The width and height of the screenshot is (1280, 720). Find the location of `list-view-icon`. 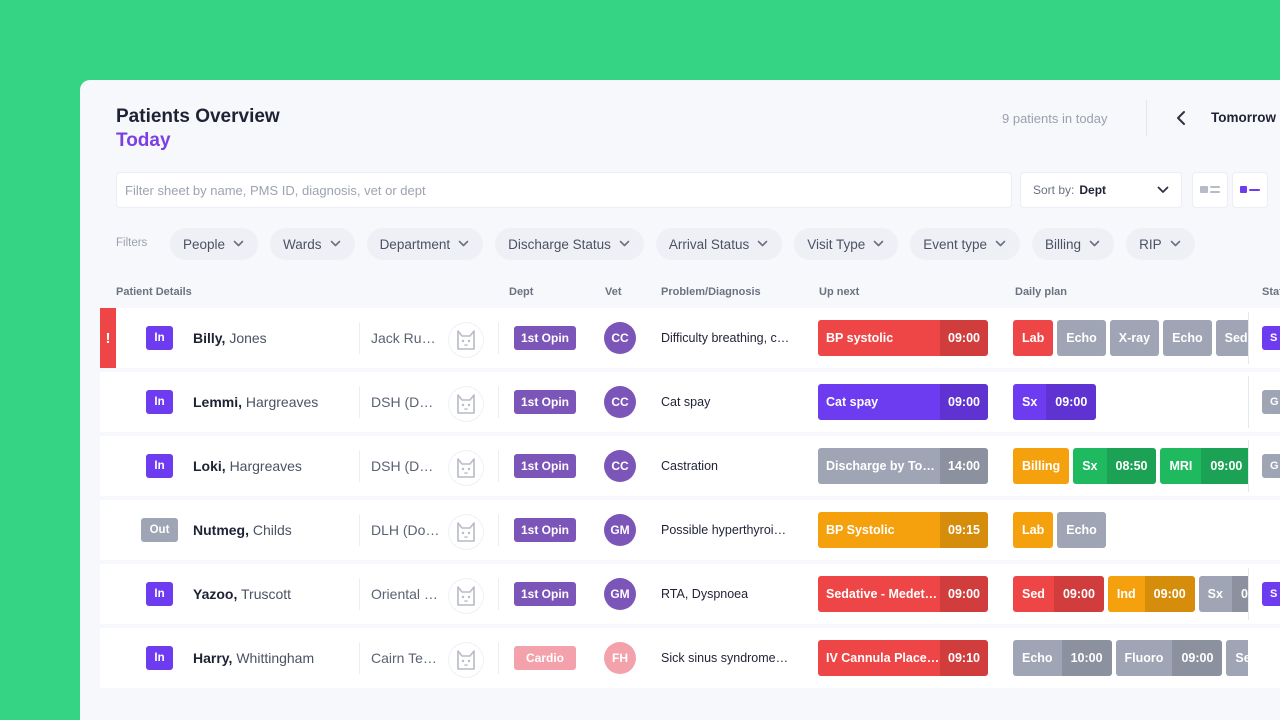

list-view-icon is located at coordinates (1210, 189).